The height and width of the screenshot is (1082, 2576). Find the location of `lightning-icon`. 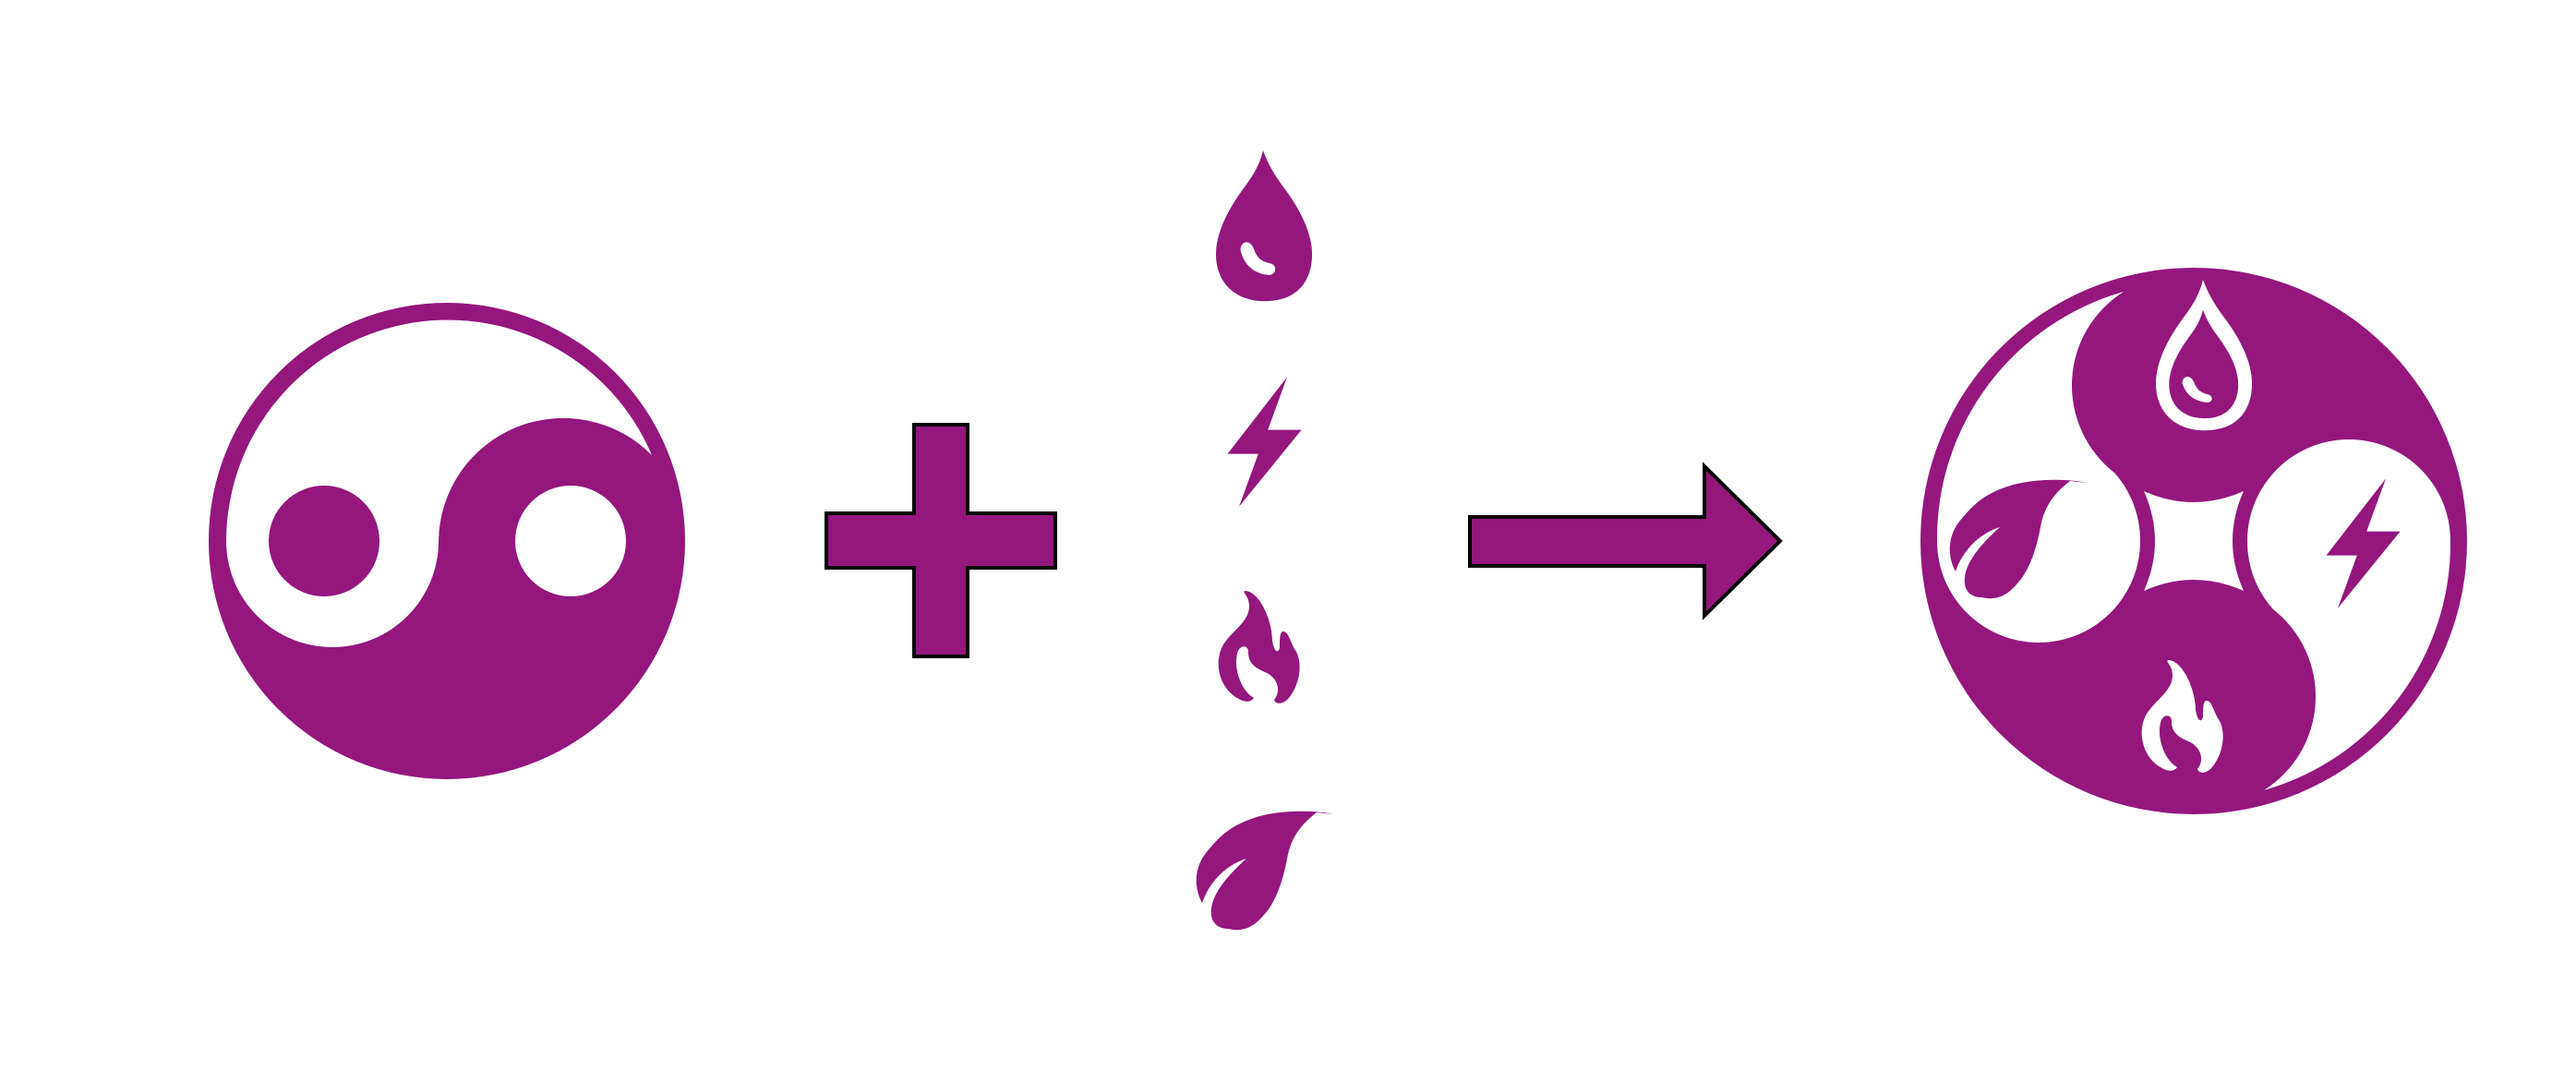

lightning-icon is located at coordinates (1264, 442).